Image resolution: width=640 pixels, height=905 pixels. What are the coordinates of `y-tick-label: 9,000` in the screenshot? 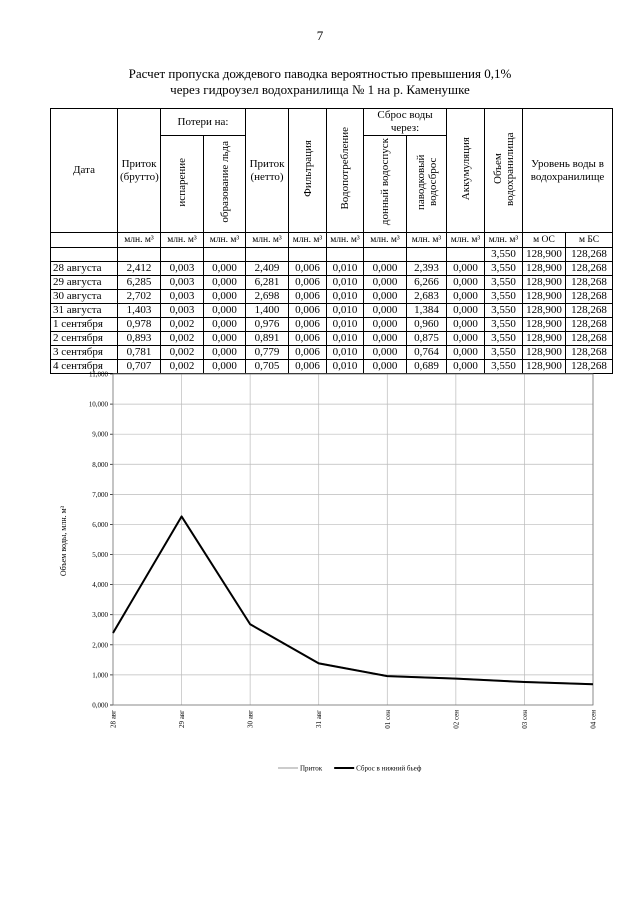 It's located at (100, 435).